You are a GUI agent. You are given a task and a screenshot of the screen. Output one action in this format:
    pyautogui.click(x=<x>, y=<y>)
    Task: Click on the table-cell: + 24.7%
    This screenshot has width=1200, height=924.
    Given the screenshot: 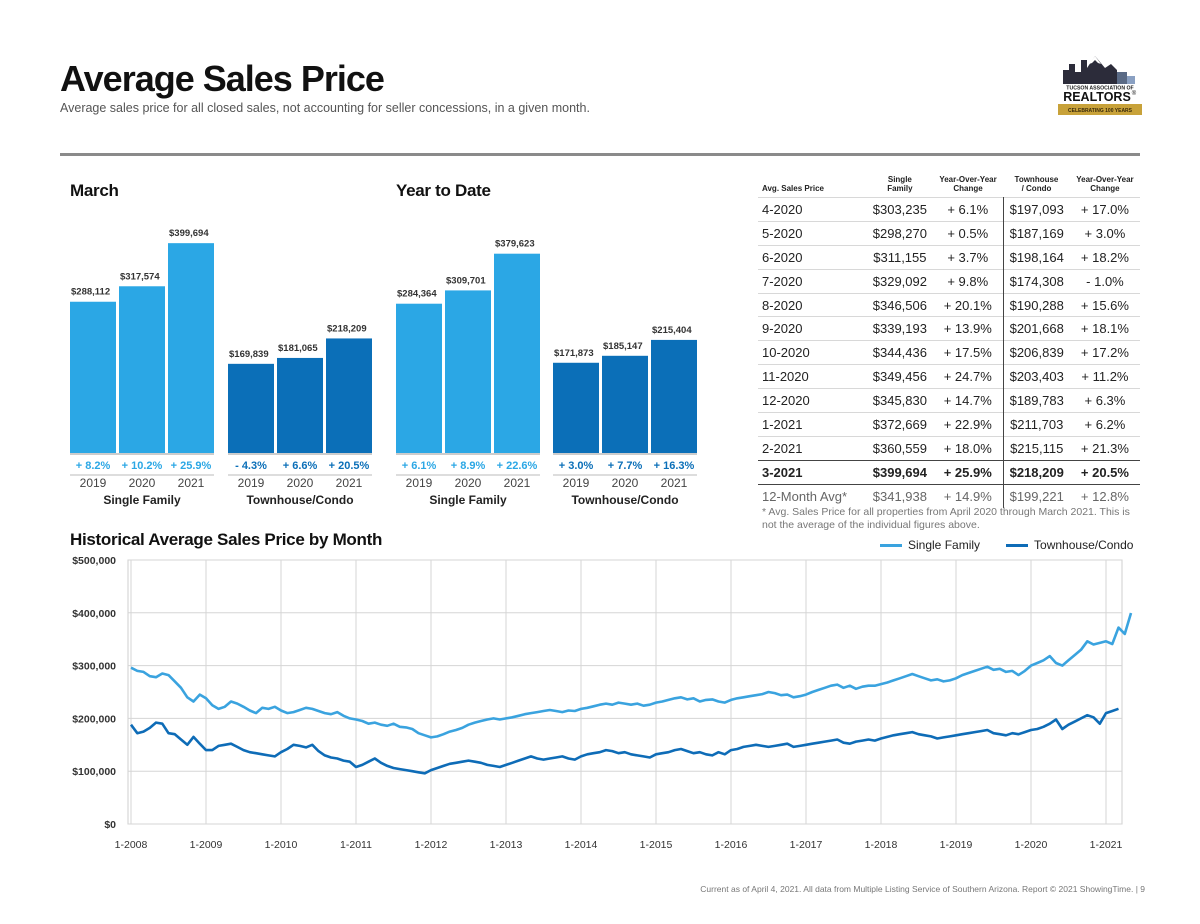 What is the action you would take?
    pyautogui.click(x=968, y=376)
    